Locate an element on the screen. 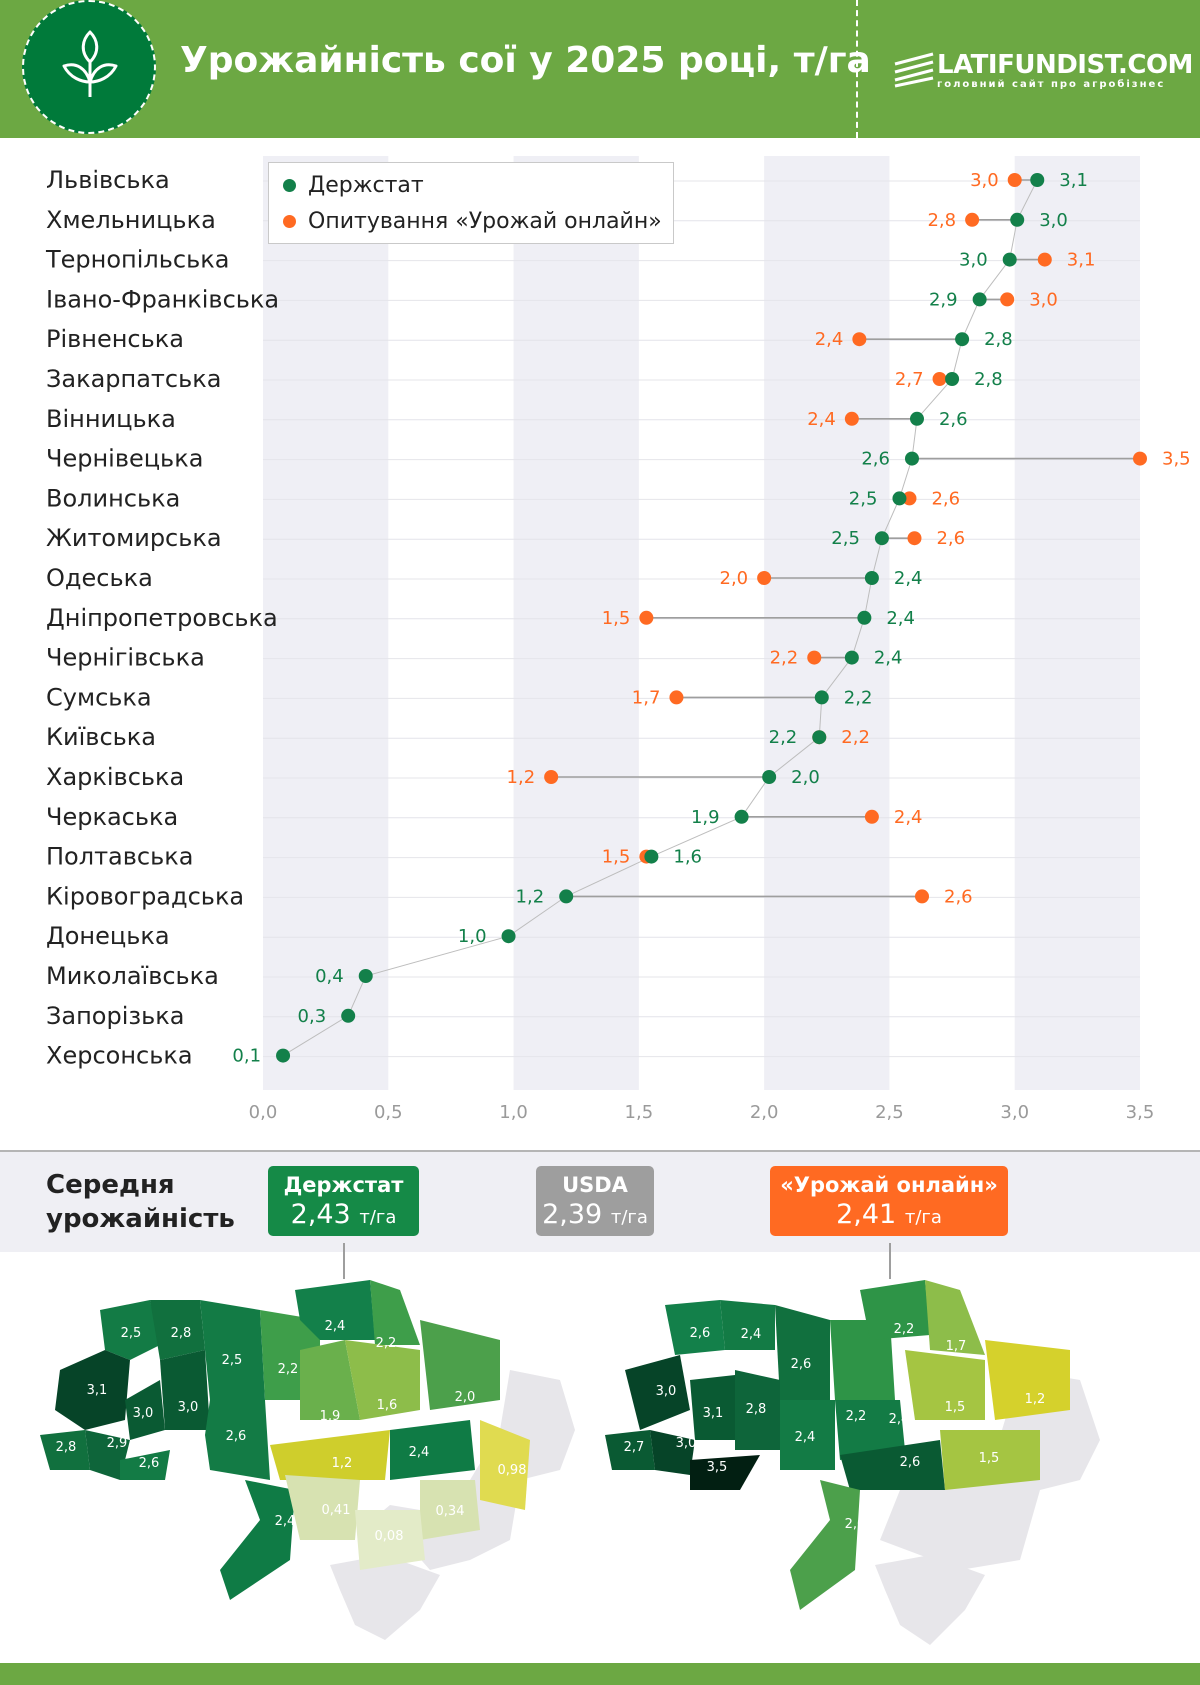  derzhstat-value-label: 0,4 is located at coordinates (329, 976).